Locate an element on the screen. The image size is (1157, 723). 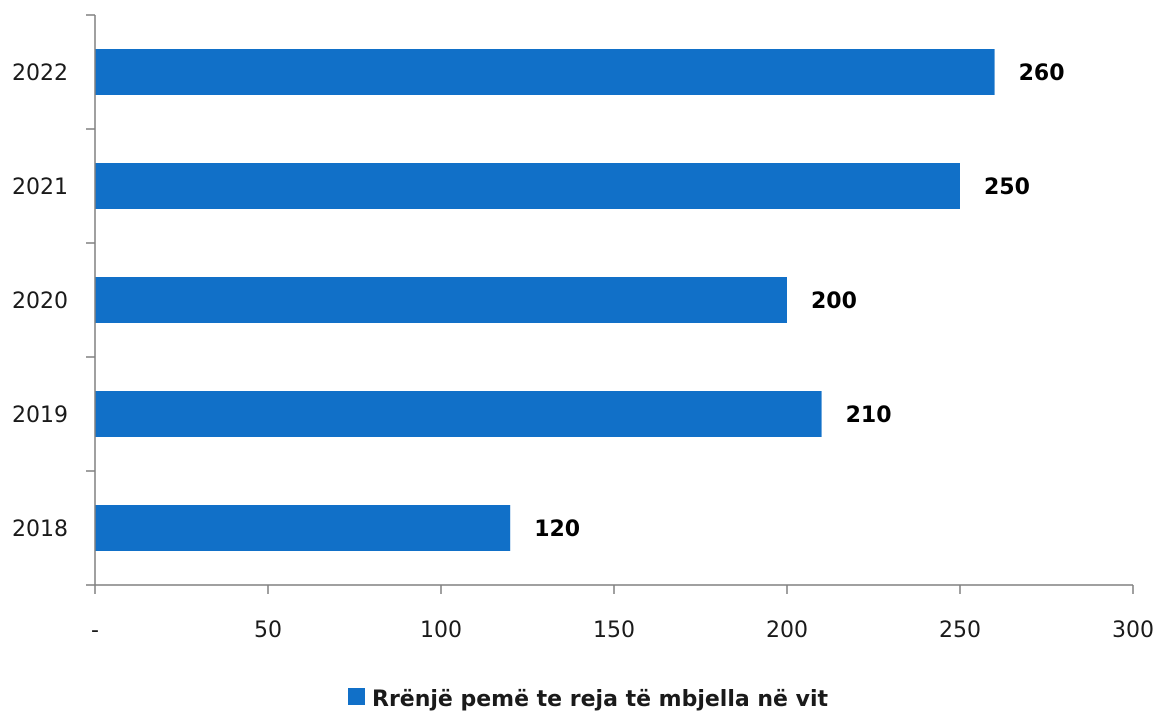
x-tick-label-50: 50 is located at coordinates (268, 630).